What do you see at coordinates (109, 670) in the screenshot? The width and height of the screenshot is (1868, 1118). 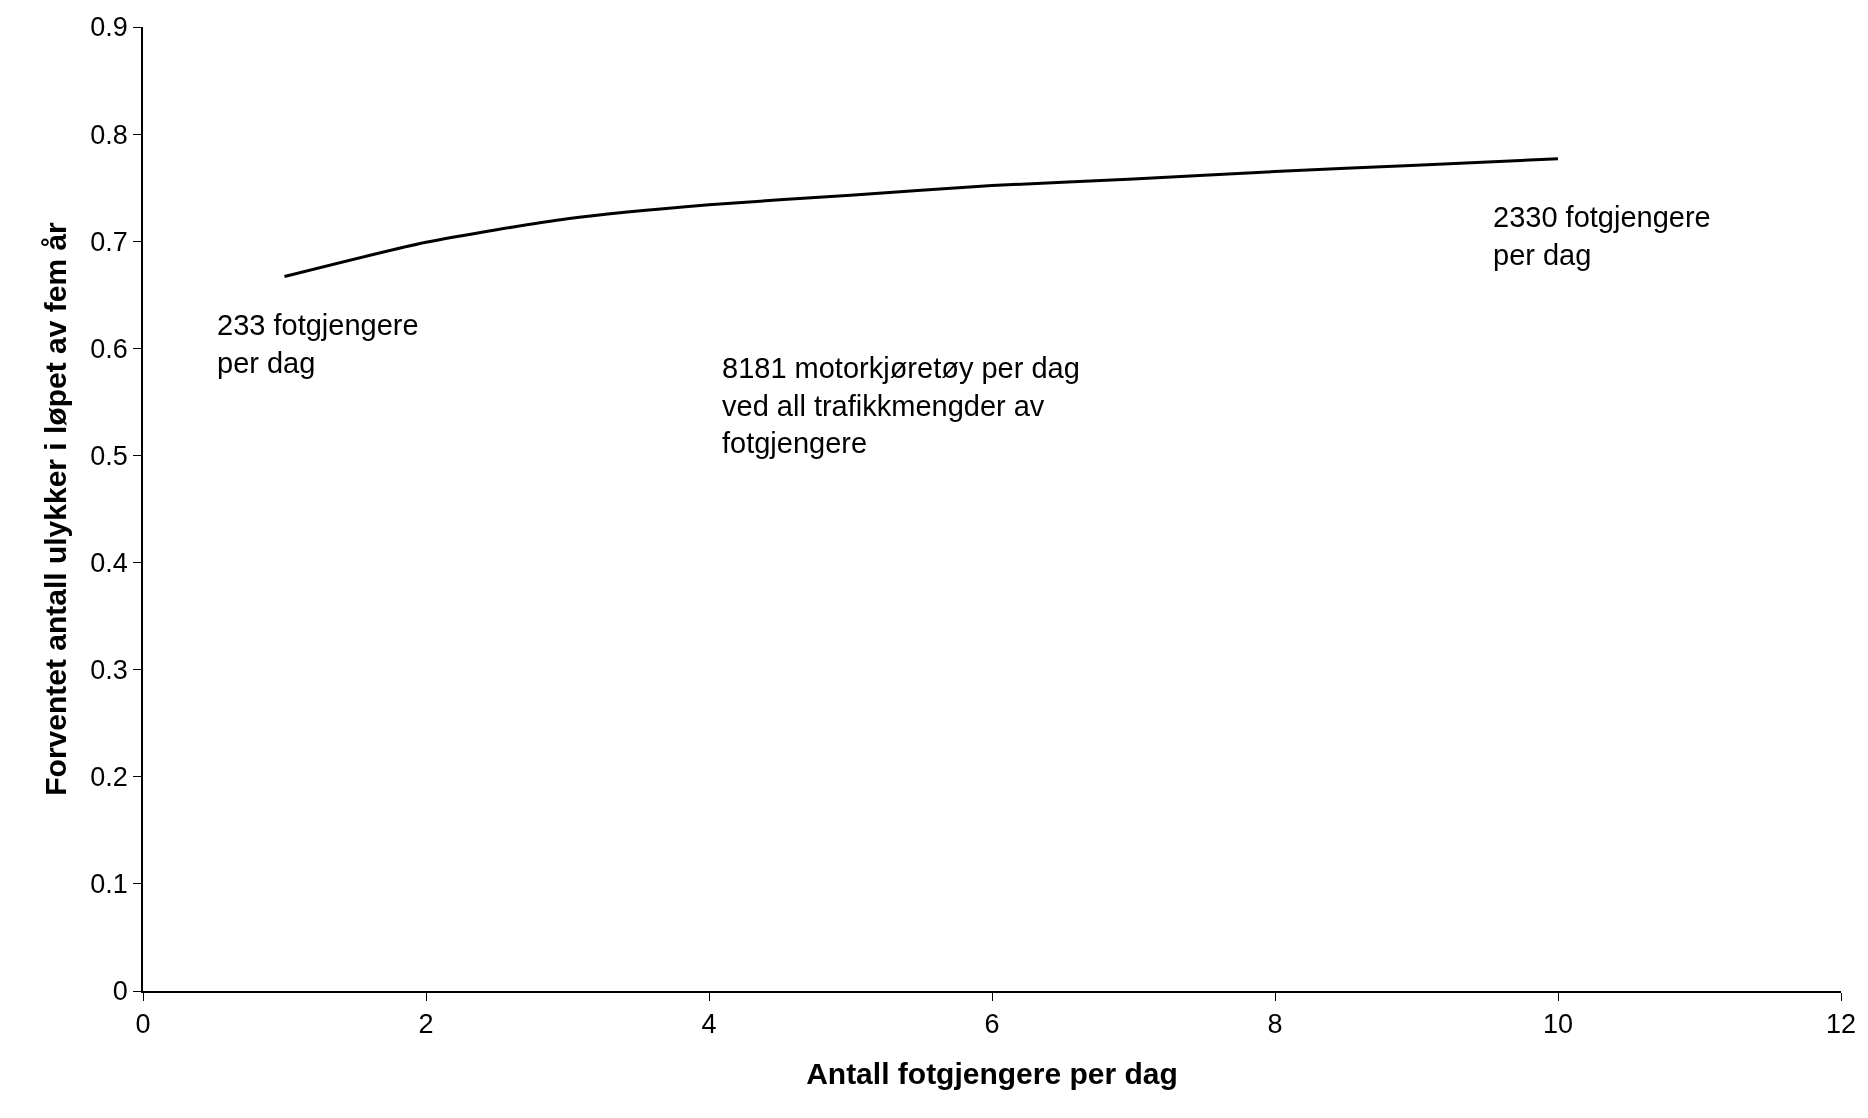 I see `y-tick-label: 0.3` at bounding box center [109, 670].